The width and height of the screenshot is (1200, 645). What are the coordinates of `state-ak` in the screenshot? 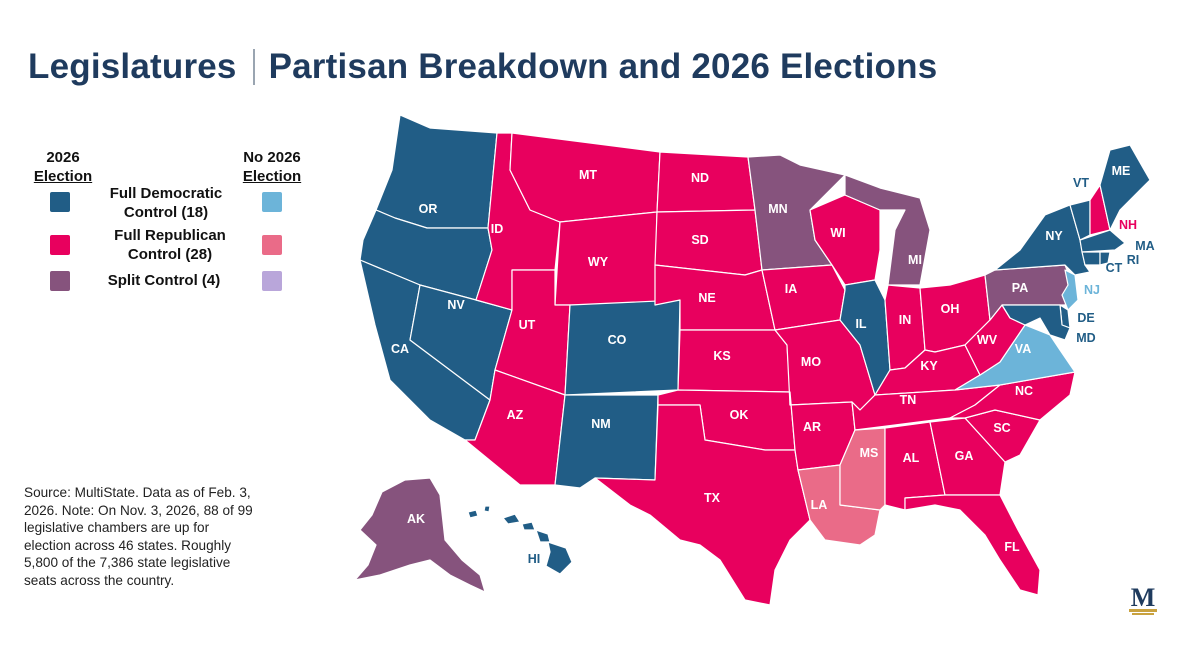 It's located at (420, 535).